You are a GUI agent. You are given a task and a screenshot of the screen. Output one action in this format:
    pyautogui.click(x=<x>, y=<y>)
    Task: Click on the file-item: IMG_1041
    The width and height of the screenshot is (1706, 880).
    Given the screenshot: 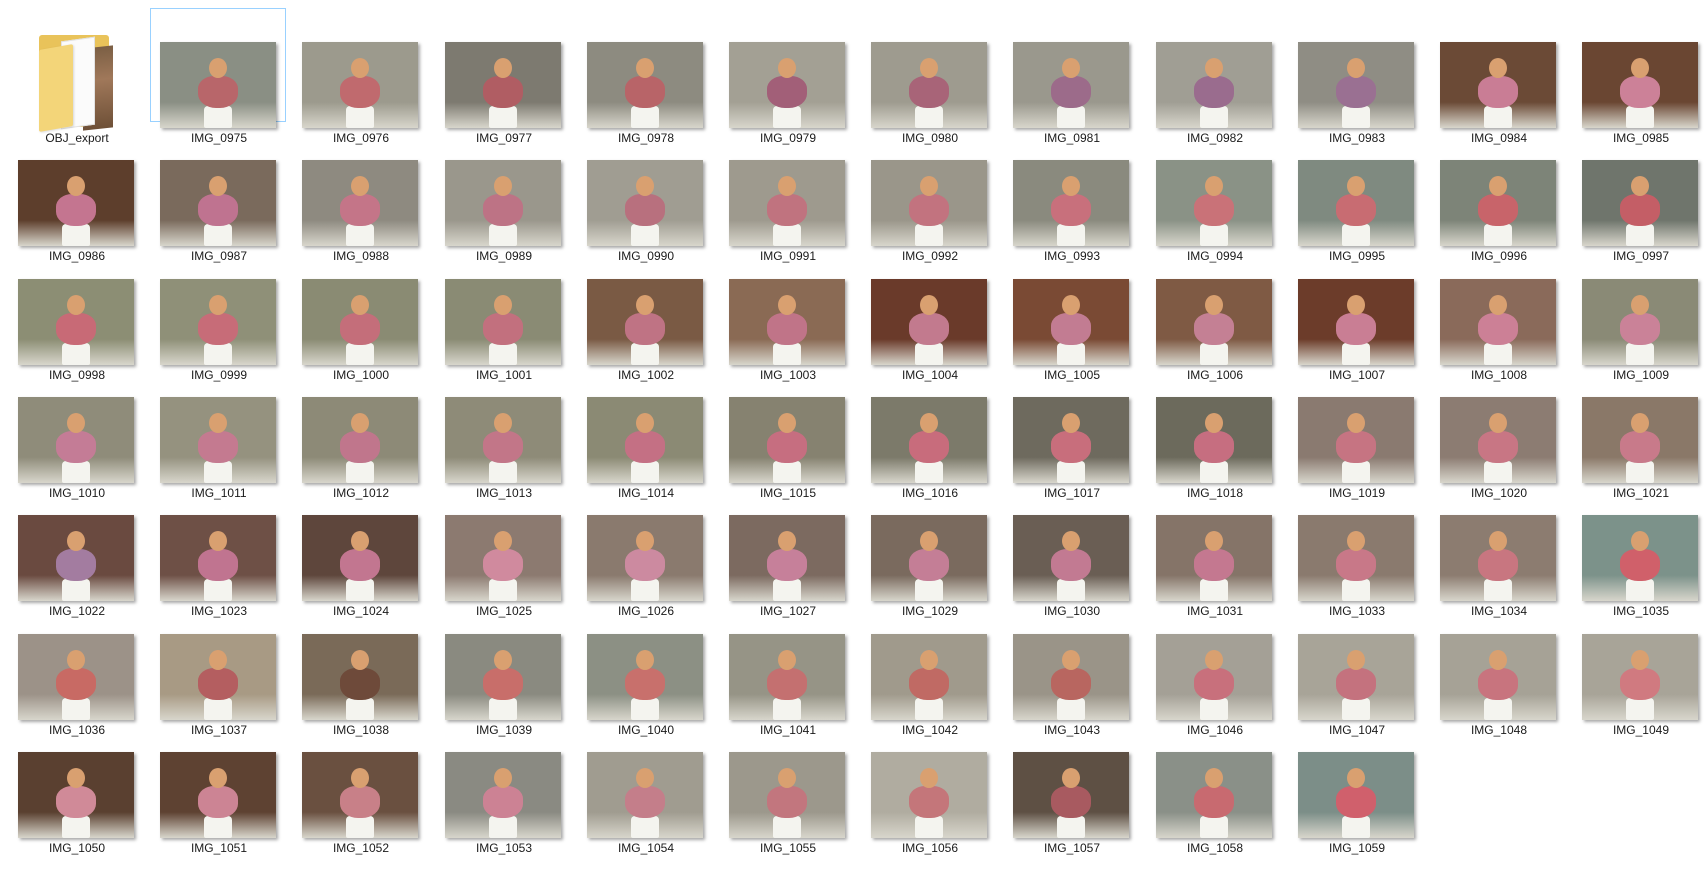 What is the action you would take?
    pyautogui.click(x=787, y=668)
    